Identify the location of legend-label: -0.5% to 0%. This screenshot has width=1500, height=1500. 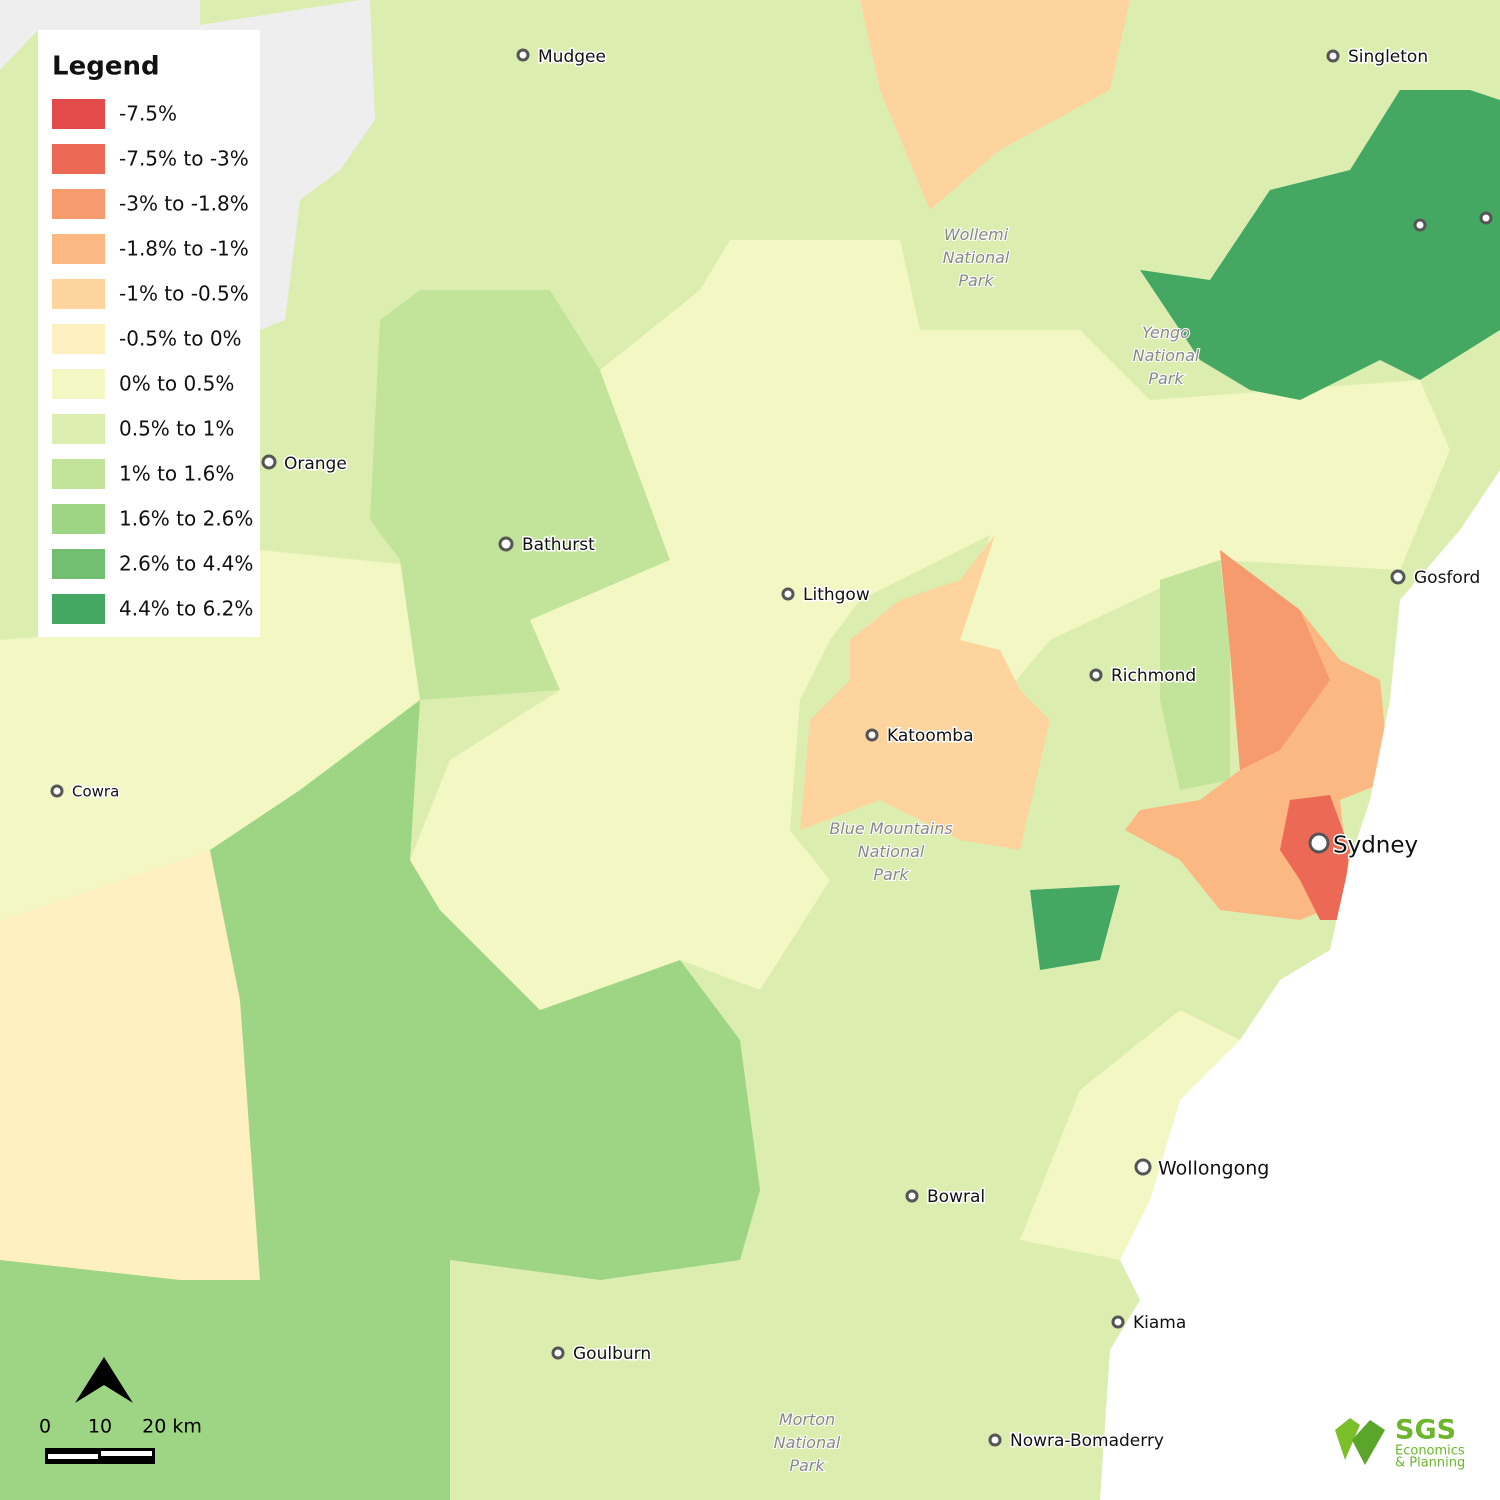
(180, 339).